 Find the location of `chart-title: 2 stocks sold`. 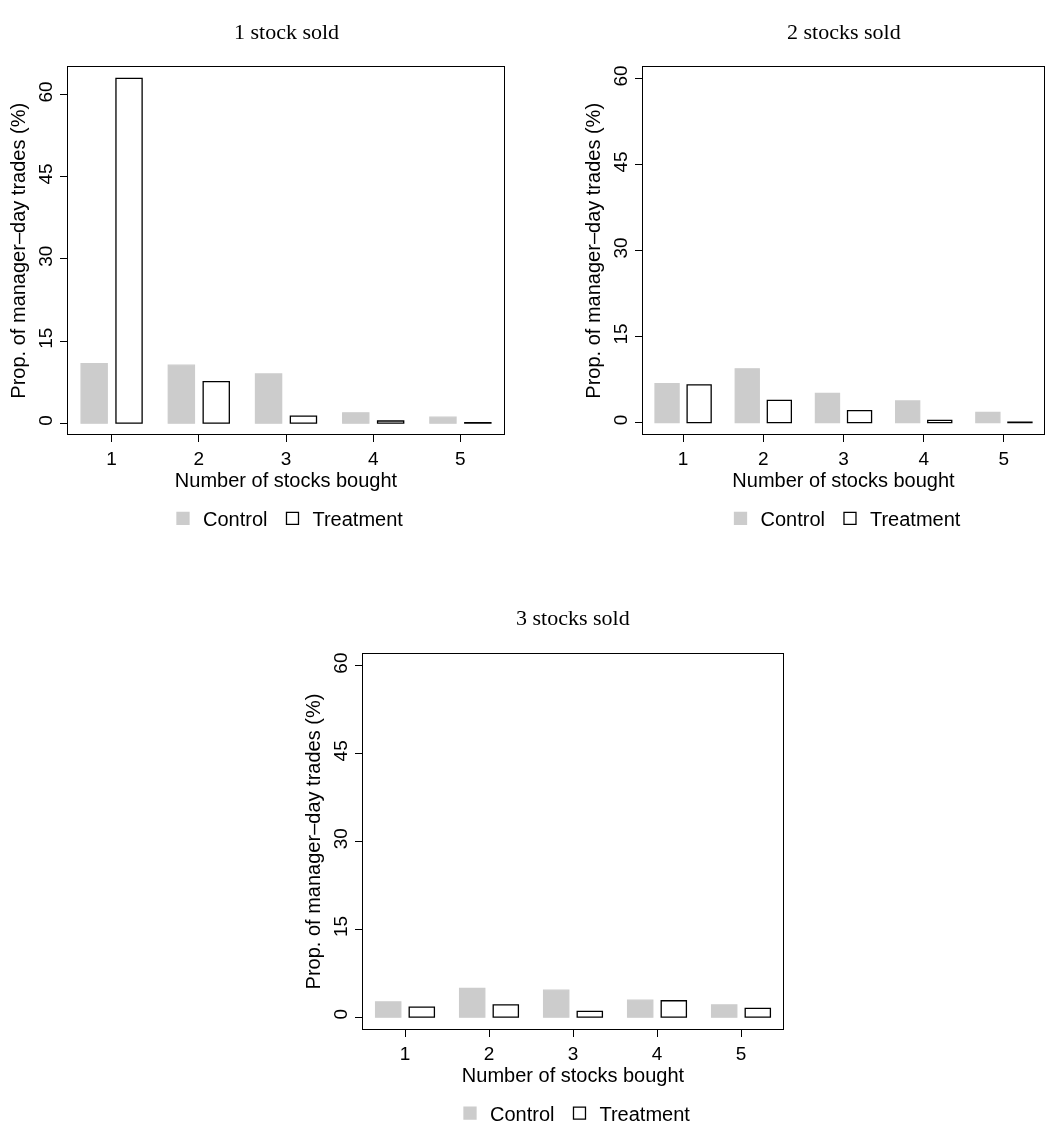

chart-title: 2 stocks sold is located at coordinates (844, 31).